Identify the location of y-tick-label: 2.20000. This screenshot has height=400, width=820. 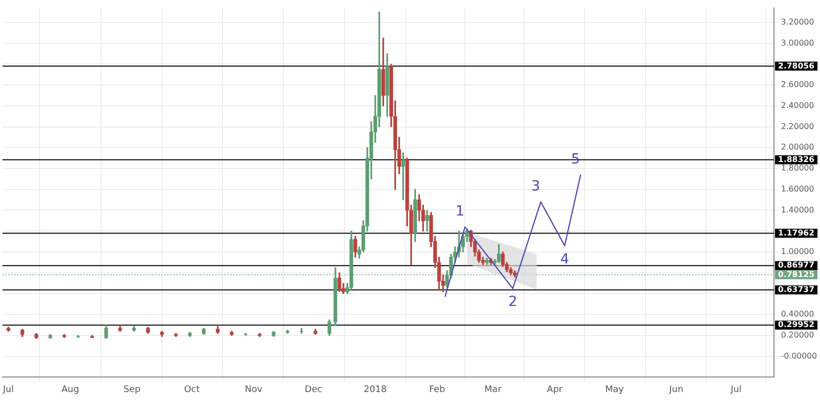
(797, 126).